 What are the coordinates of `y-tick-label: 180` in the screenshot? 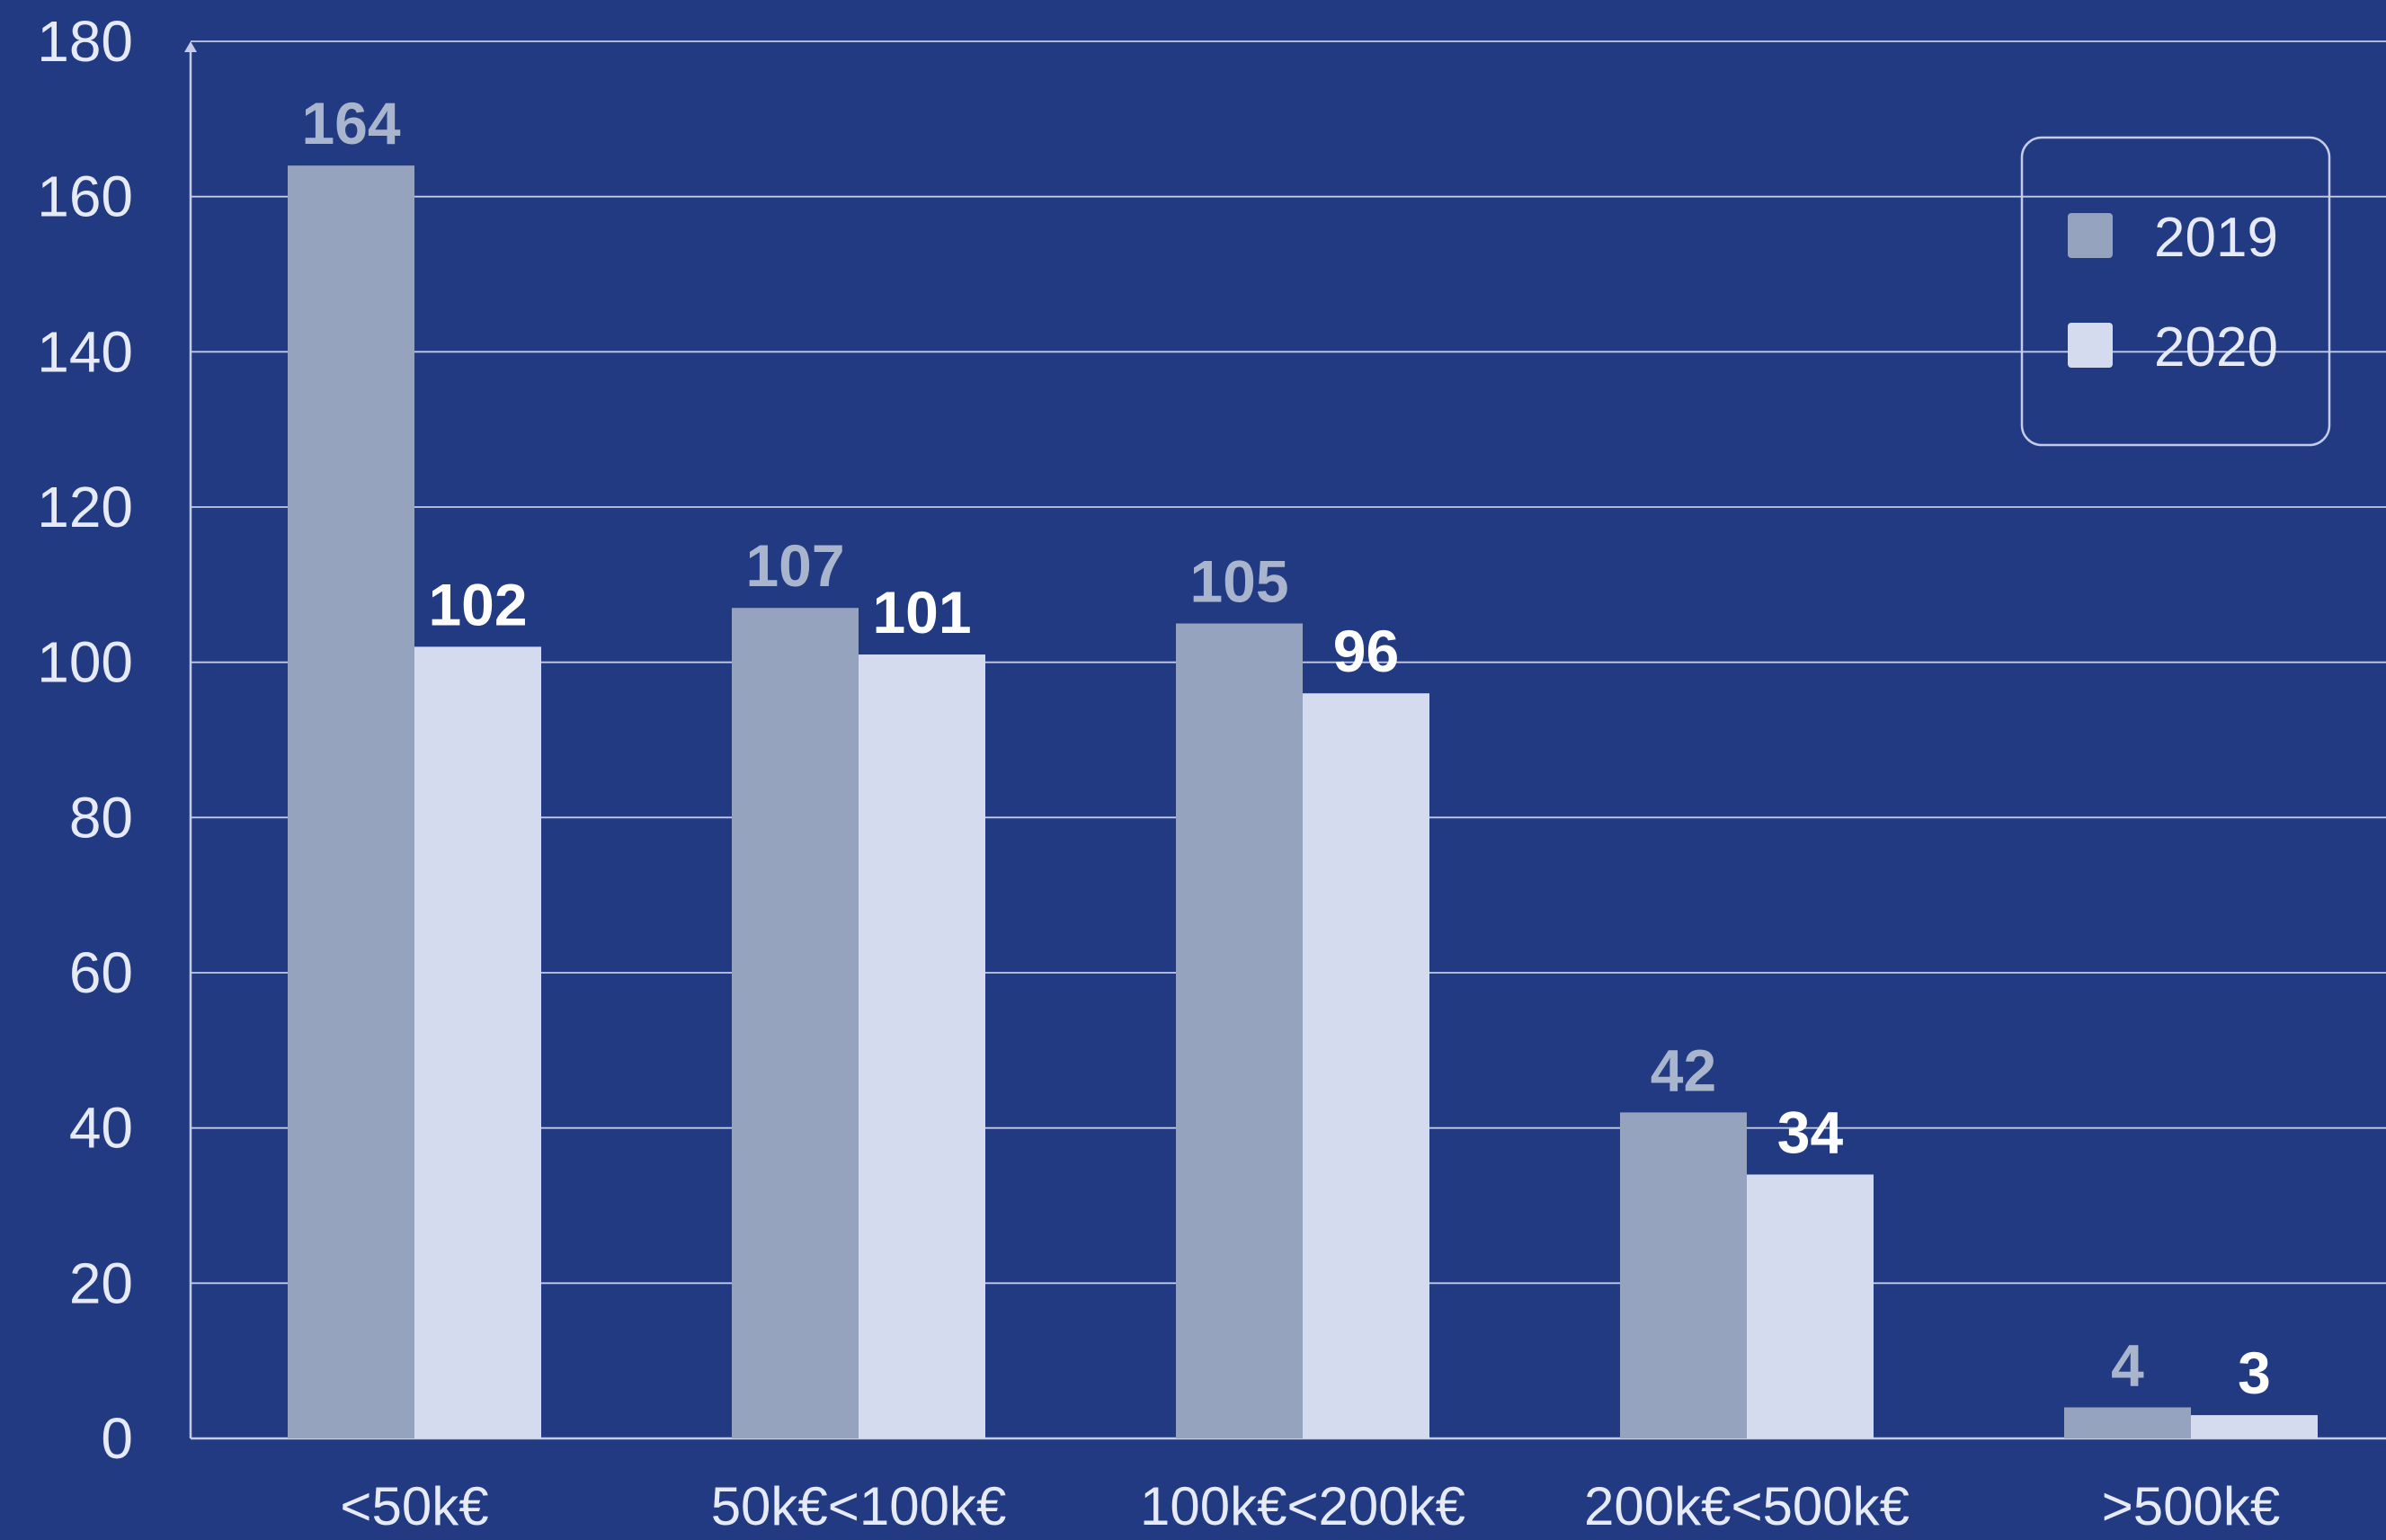 It's located at (85, 42).